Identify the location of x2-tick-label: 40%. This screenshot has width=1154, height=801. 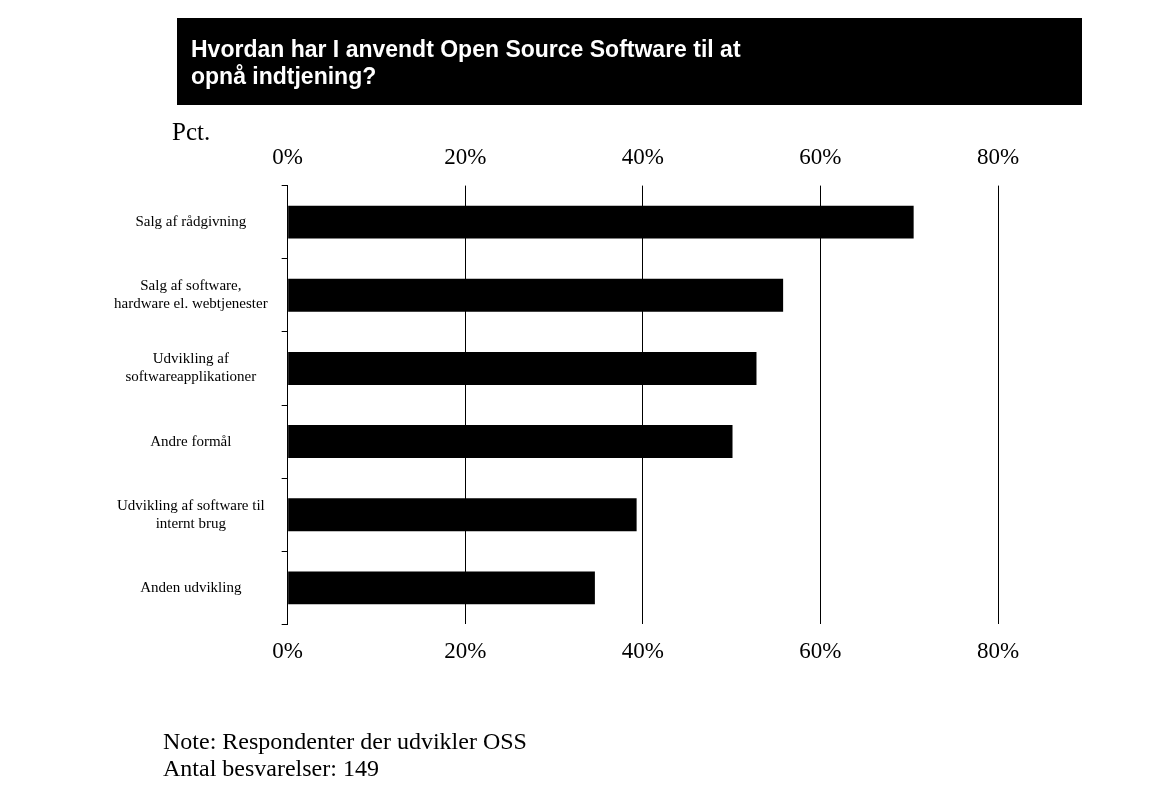
(642, 156).